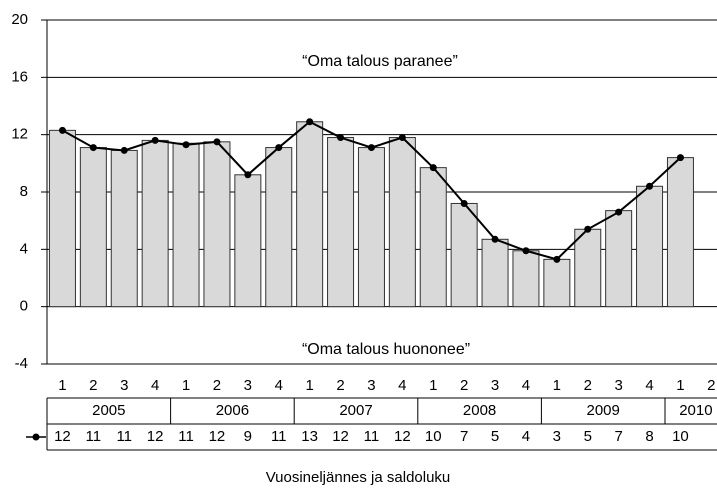 This screenshot has width=717, height=488. What do you see at coordinates (24, 306) in the screenshot?
I see `y-tick-label: 0` at bounding box center [24, 306].